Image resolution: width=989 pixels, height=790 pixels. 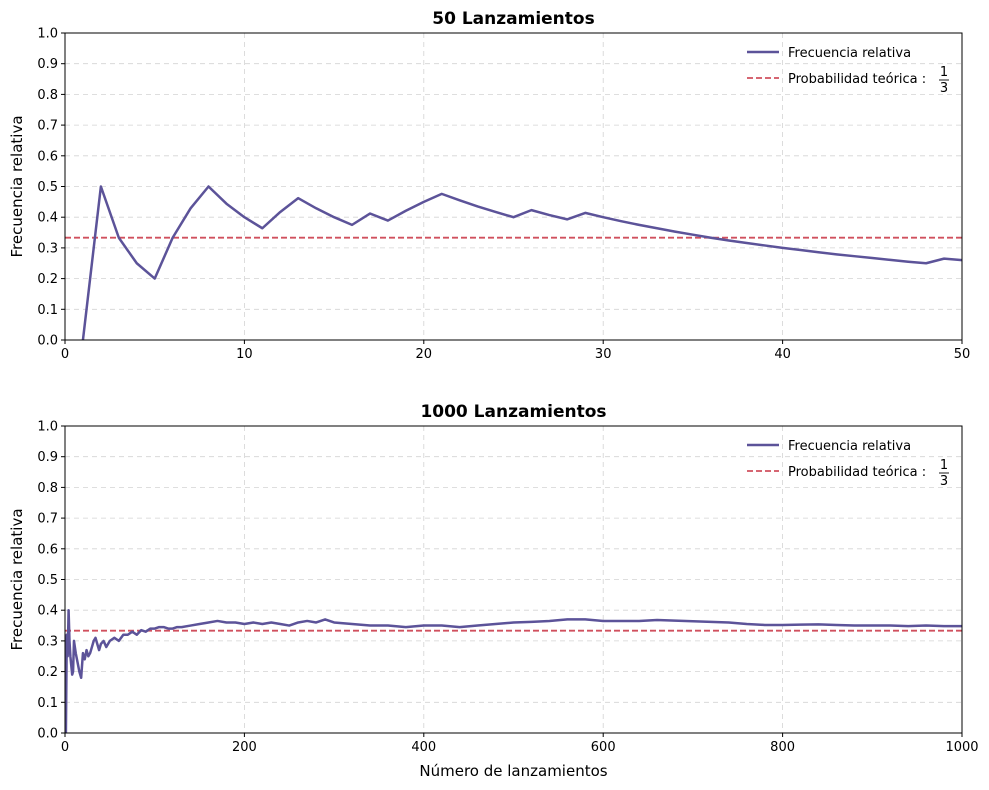 I want to click on x-tick-label: 200, so click(x=244, y=747).